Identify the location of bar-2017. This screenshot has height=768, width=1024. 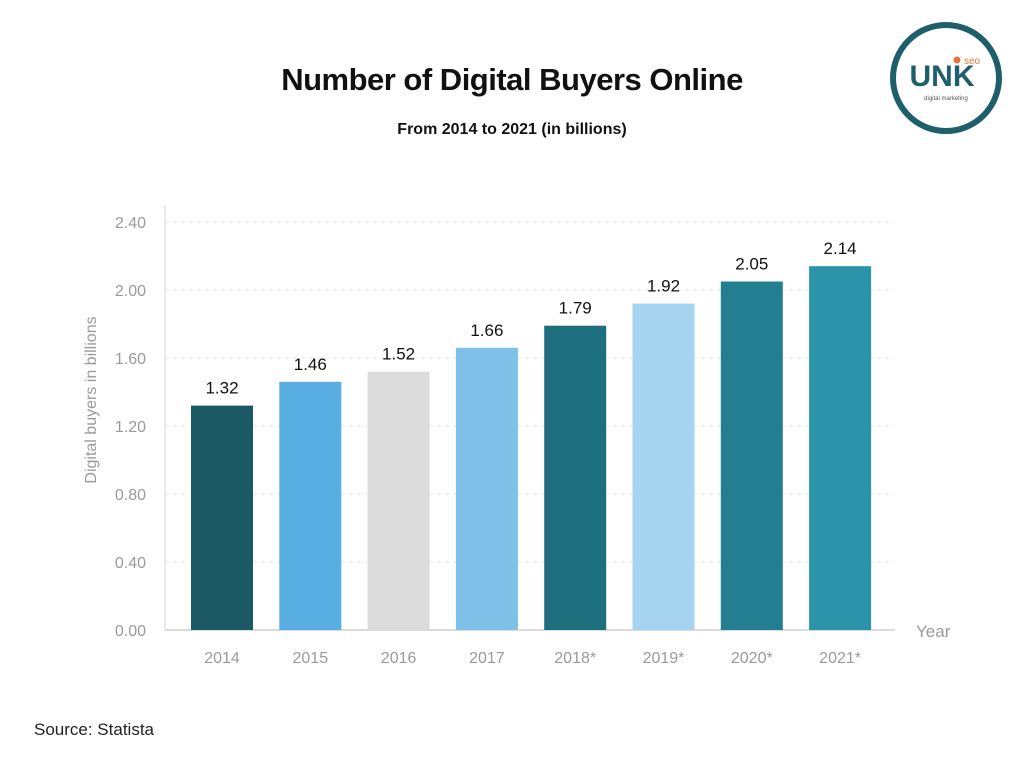
(486, 488).